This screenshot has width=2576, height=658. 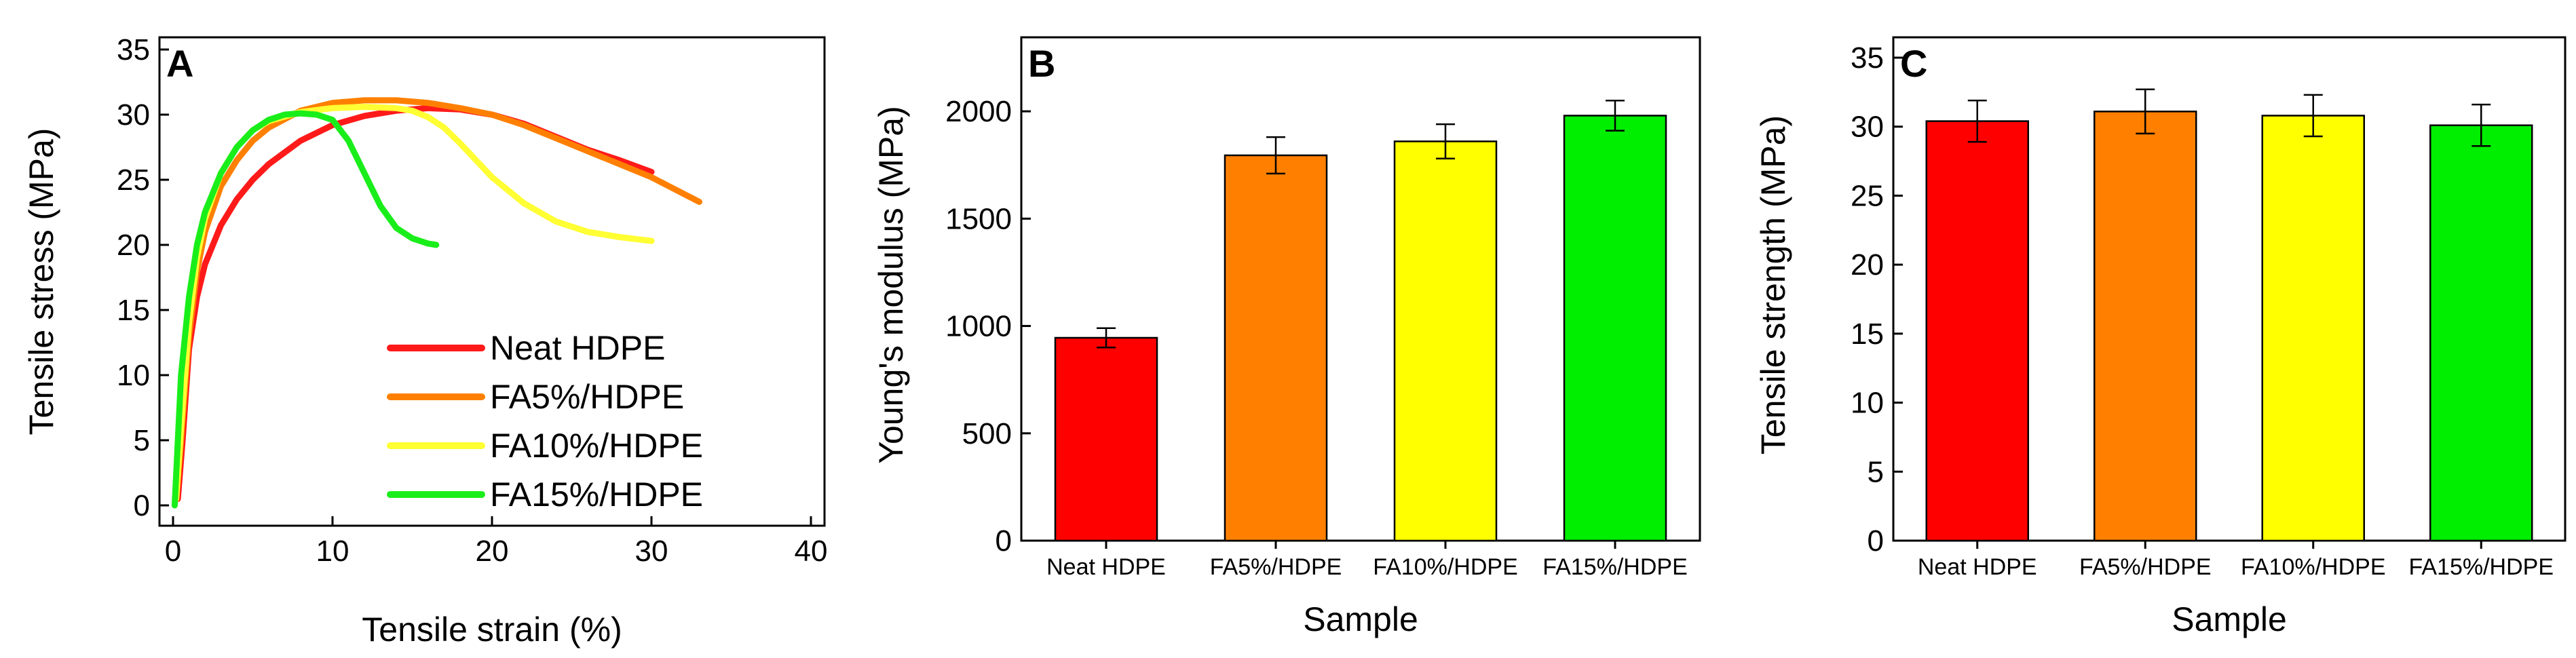 I want to click on panel-c-category-label: FA15%/HDPE, so click(x=2481, y=567).